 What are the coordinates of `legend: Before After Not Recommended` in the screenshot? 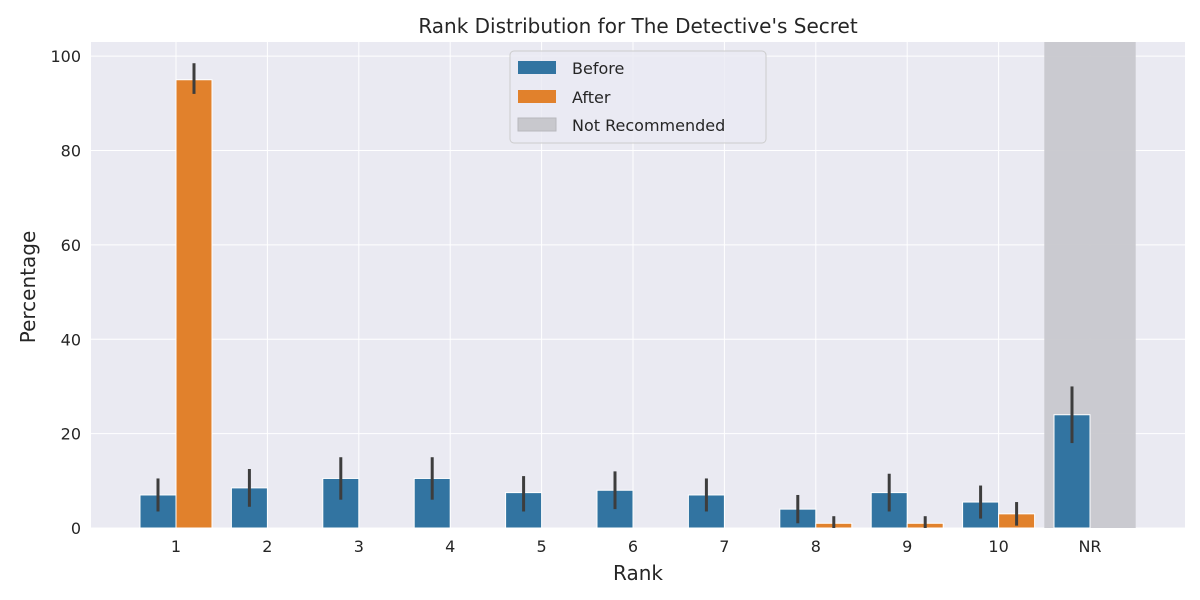 It's located at (638, 97).